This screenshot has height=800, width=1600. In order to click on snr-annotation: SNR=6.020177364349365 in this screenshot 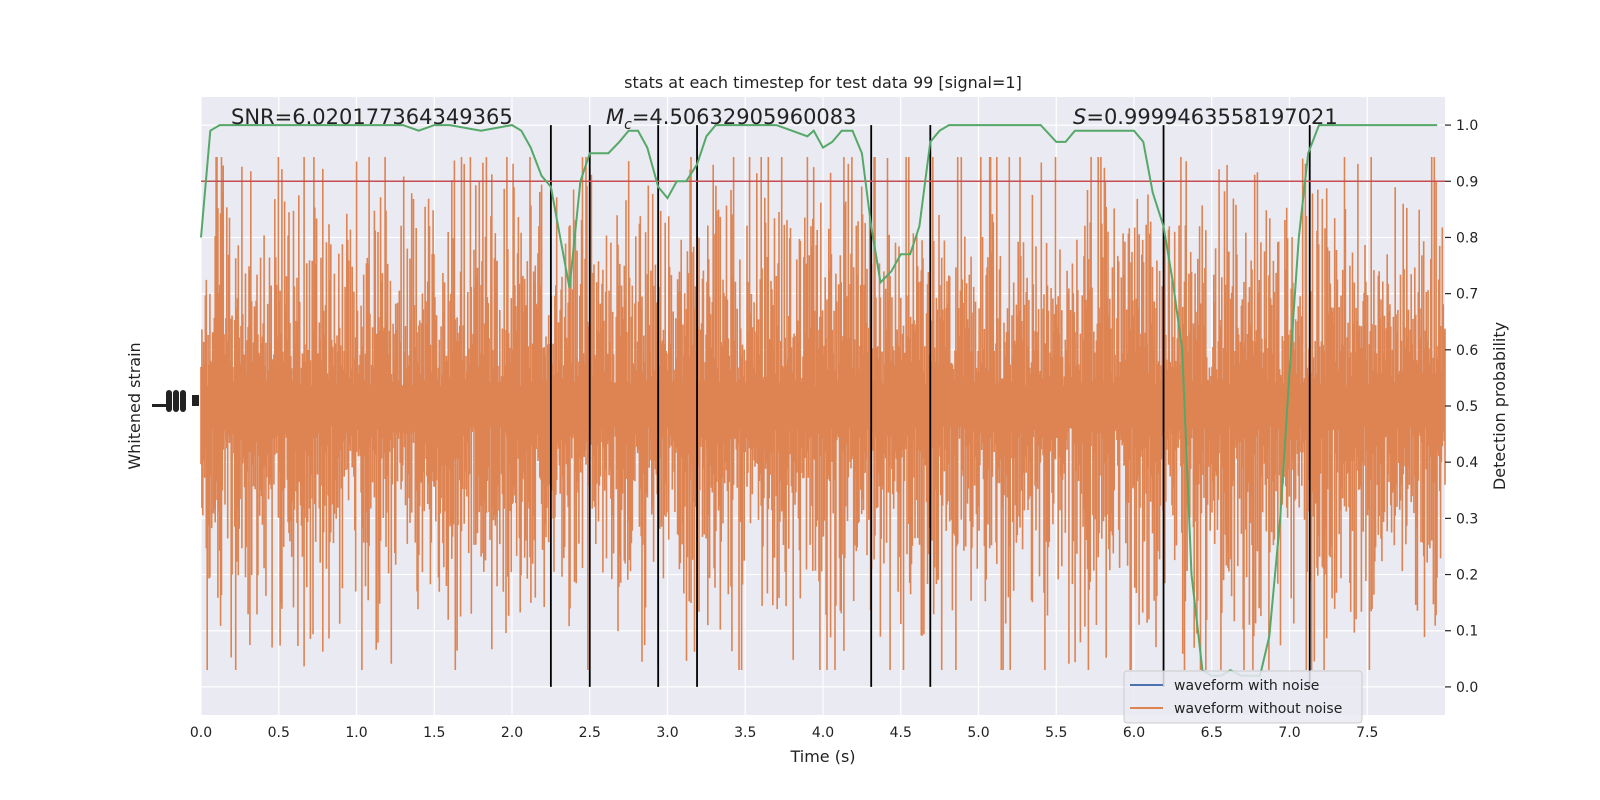, I will do `click(372, 117)`.